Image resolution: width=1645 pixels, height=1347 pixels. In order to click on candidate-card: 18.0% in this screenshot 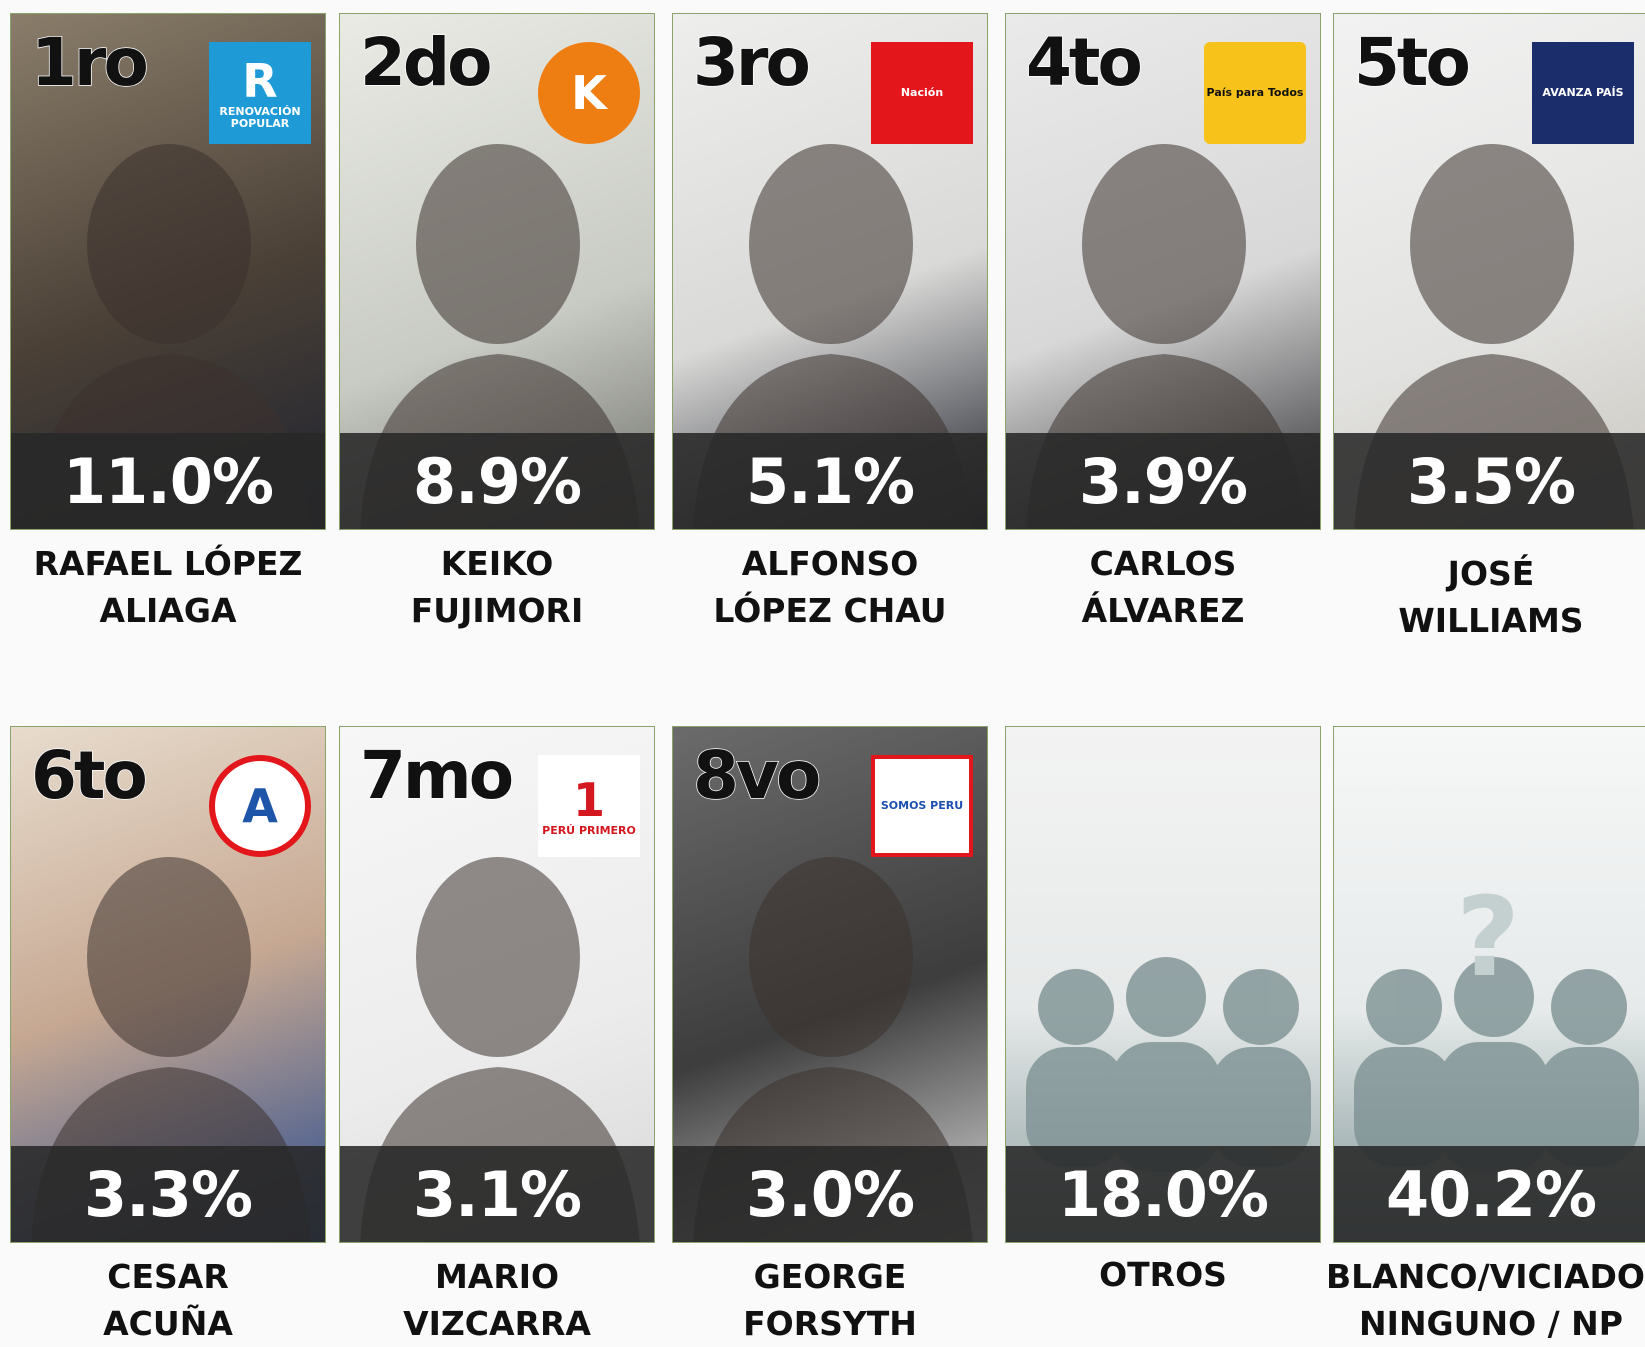, I will do `click(1163, 984)`.